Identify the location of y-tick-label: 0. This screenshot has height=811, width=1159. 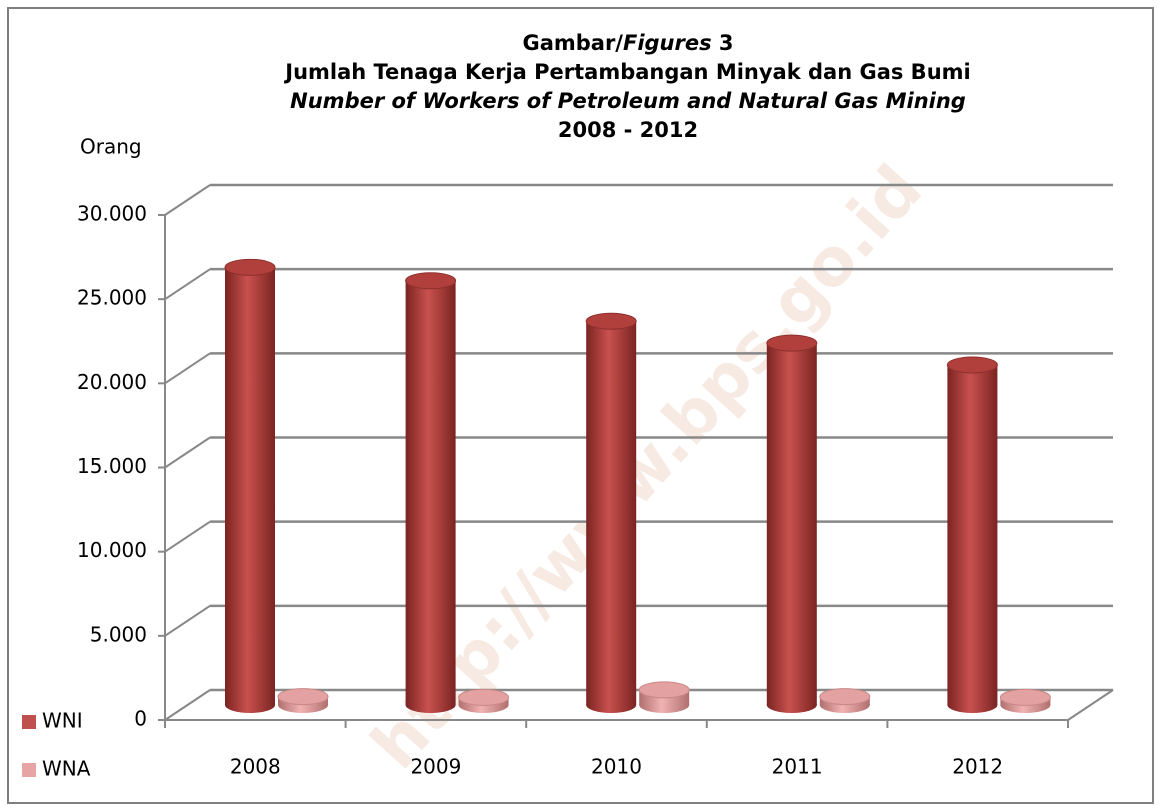
(140, 719).